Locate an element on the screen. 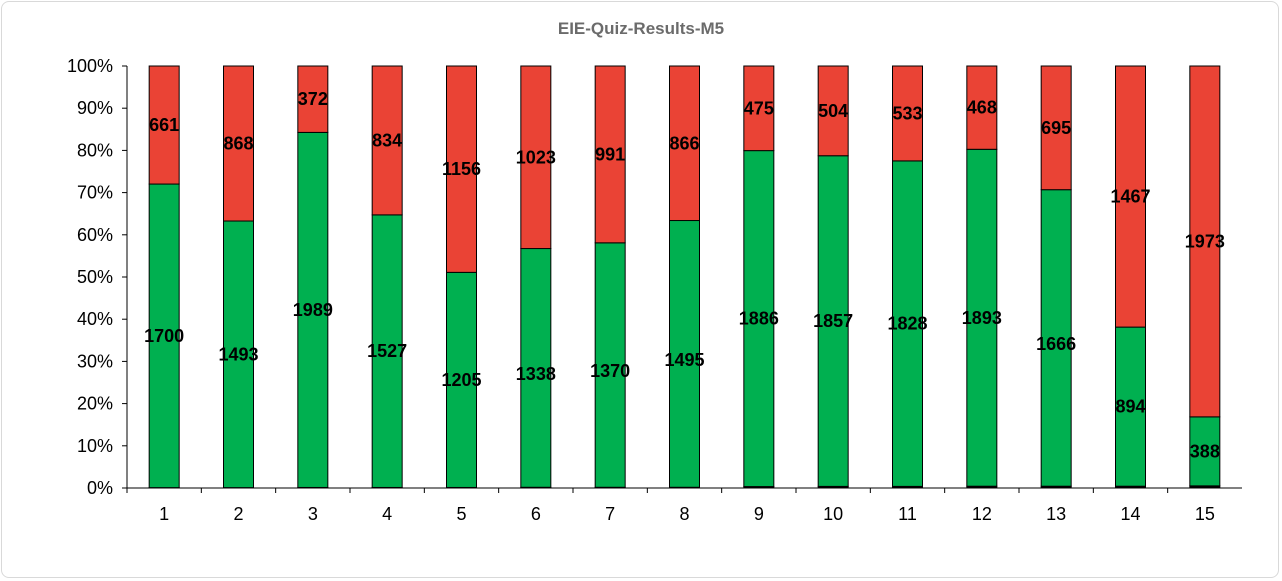 The height and width of the screenshot is (581, 1282). data-label: 1493 is located at coordinates (238, 354).